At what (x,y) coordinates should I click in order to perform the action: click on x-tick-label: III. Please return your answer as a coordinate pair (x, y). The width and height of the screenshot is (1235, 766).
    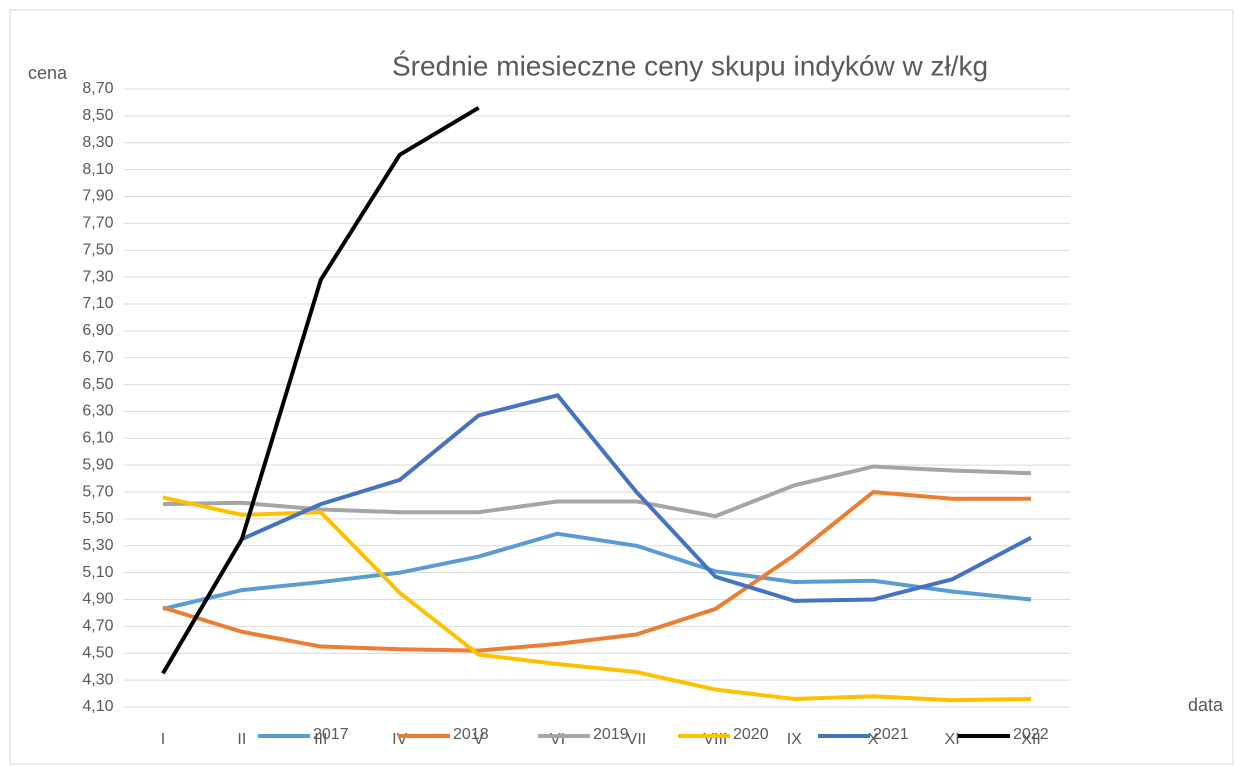
    Looking at the image, I should click on (320, 739).